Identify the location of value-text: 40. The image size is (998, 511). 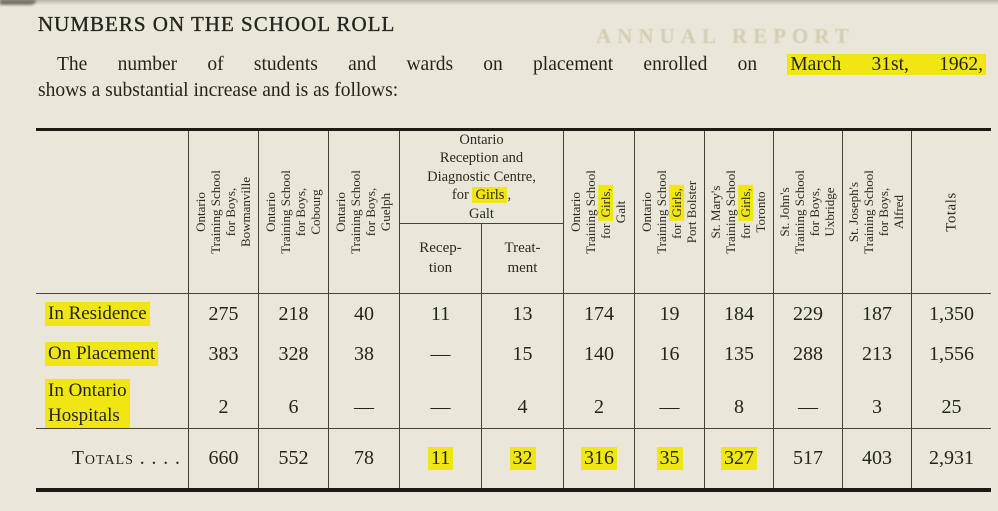
(364, 313).